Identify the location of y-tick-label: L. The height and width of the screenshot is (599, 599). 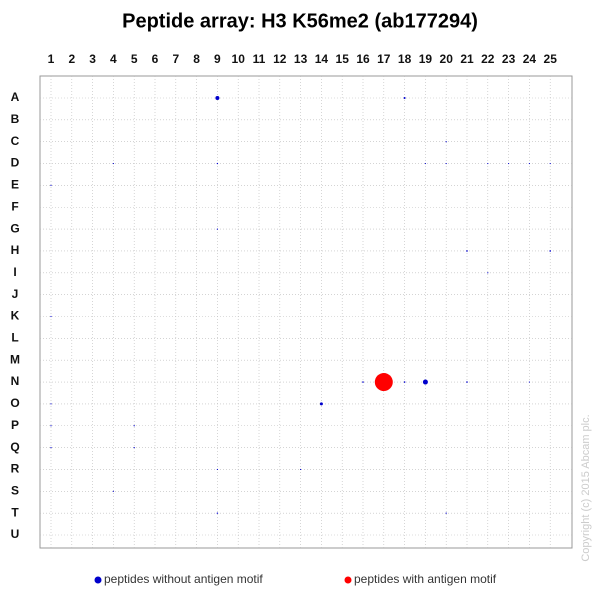
(14, 338).